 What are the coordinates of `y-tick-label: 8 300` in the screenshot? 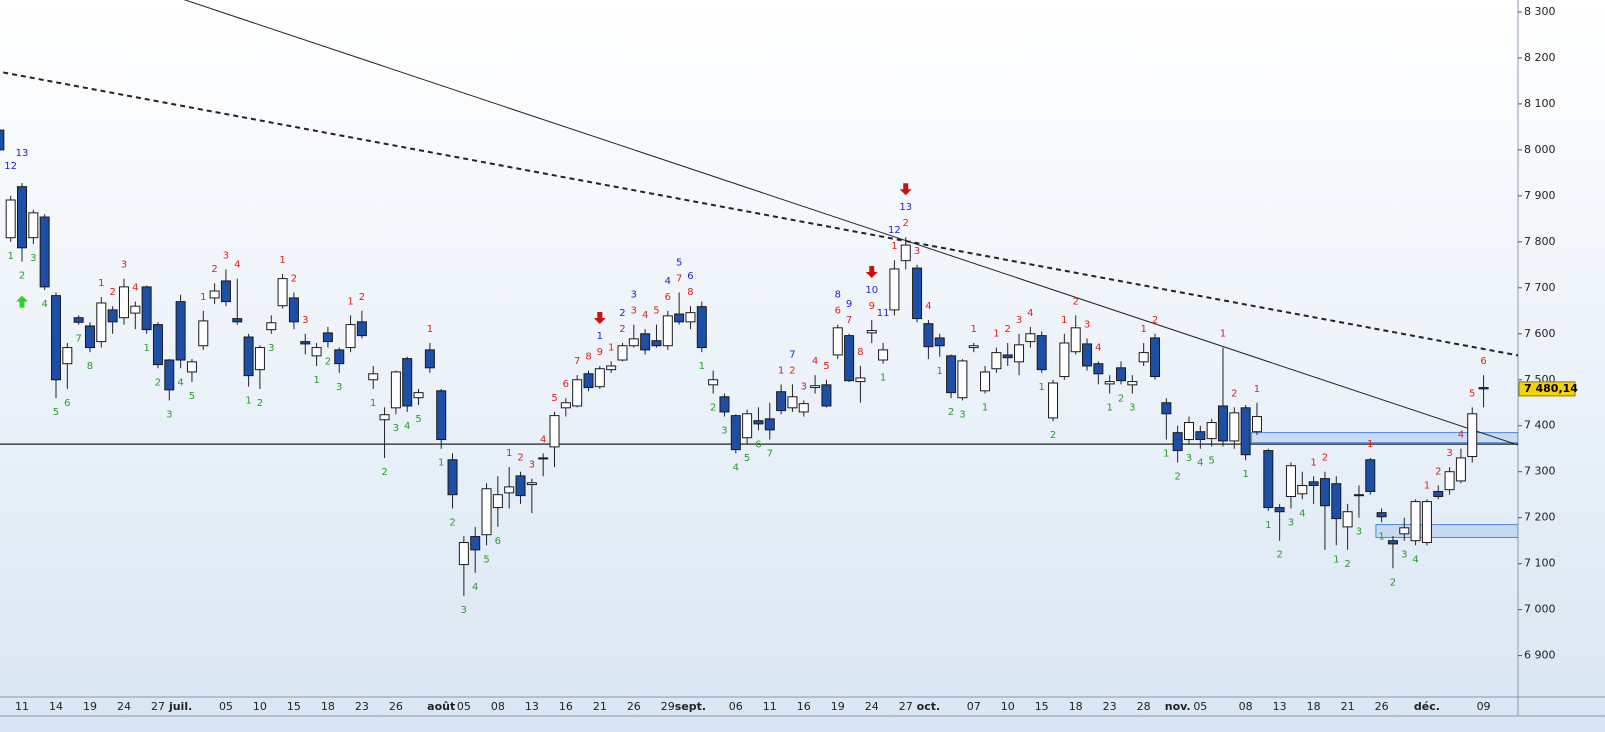 It's located at (1540, 11).